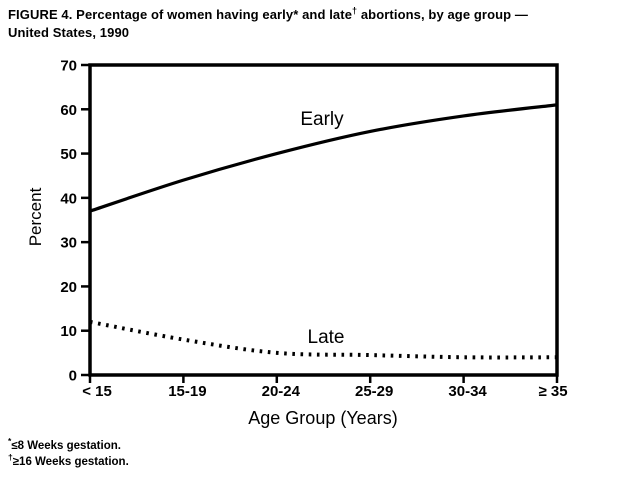 The height and width of the screenshot is (483, 628). Describe the element at coordinates (467, 391) in the screenshot. I see `x-tick-label: 30-34` at that location.